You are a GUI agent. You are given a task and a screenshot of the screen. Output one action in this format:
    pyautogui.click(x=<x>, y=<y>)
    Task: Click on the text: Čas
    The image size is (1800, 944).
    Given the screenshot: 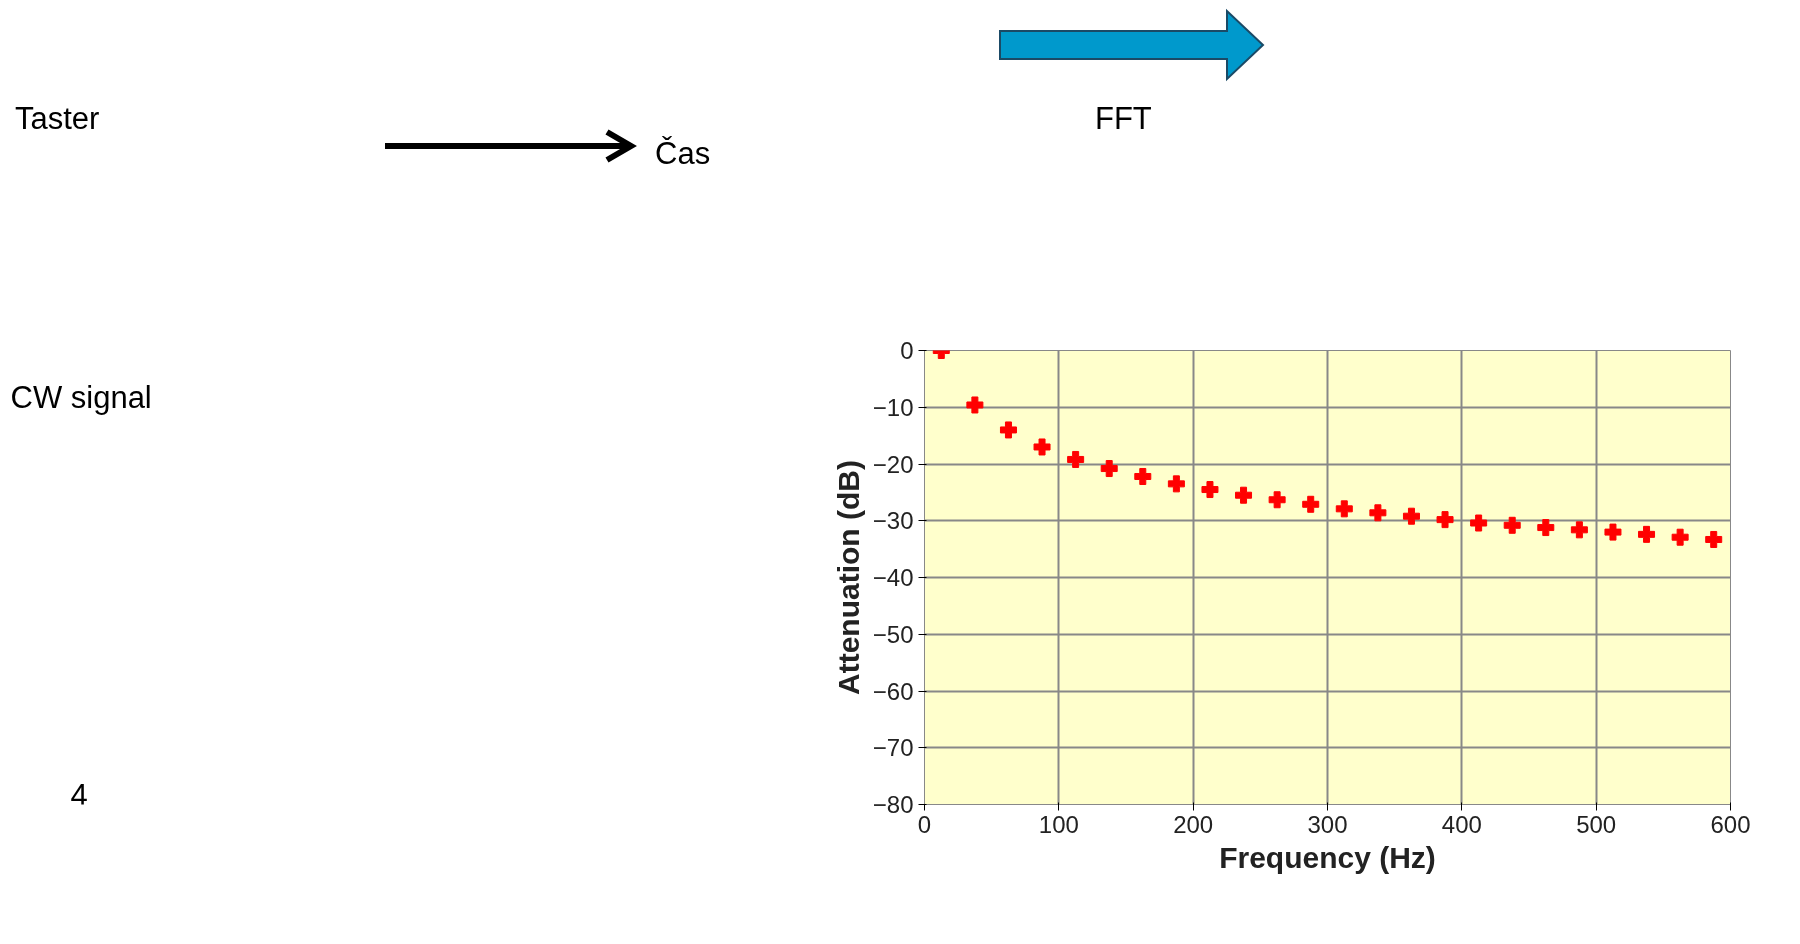 What is the action you would take?
    pyautogui.click(x=683, y=154)
    